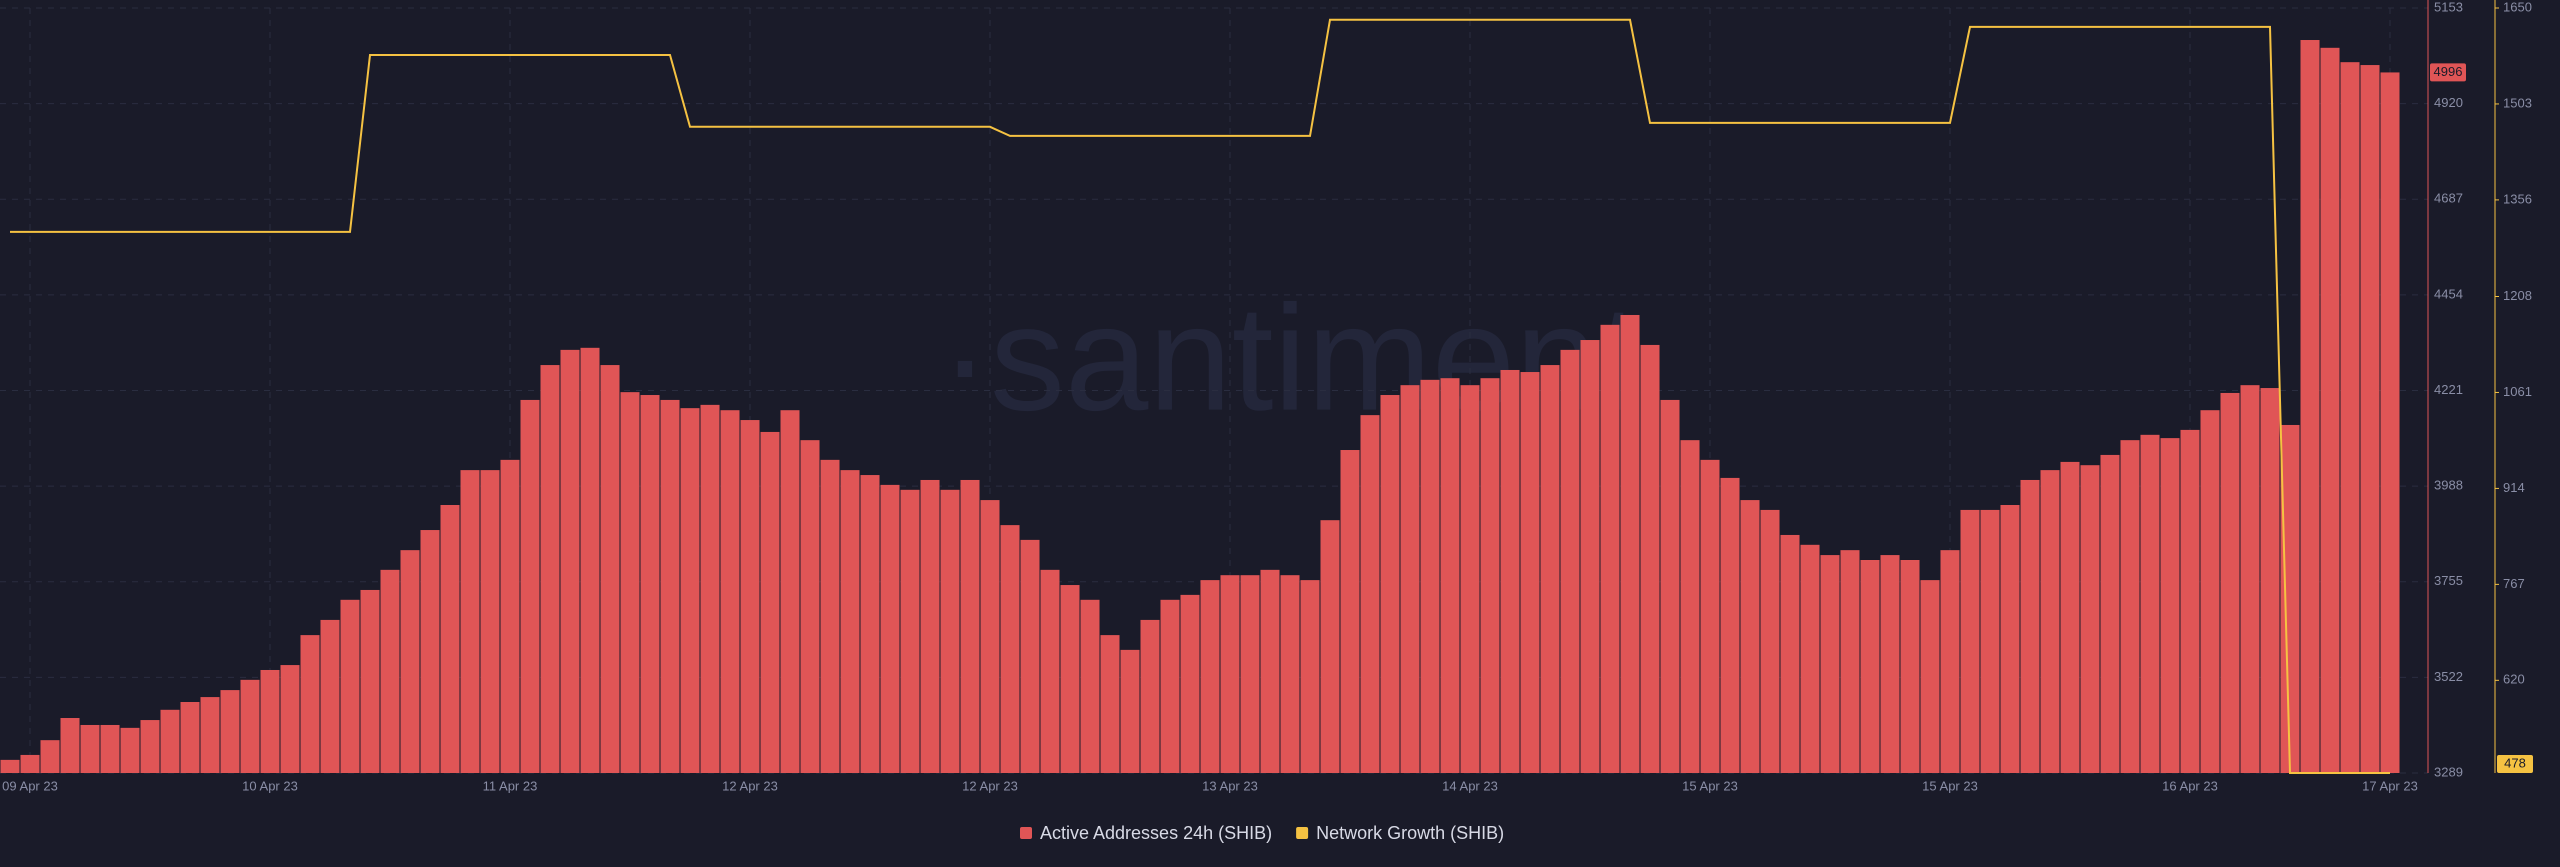 The height and width of the screenshot is (867, 2560). Describe the element at coordinates (270, 785) in the screenshot. I see `x-tick-label: 10 Apr 23` at that location.